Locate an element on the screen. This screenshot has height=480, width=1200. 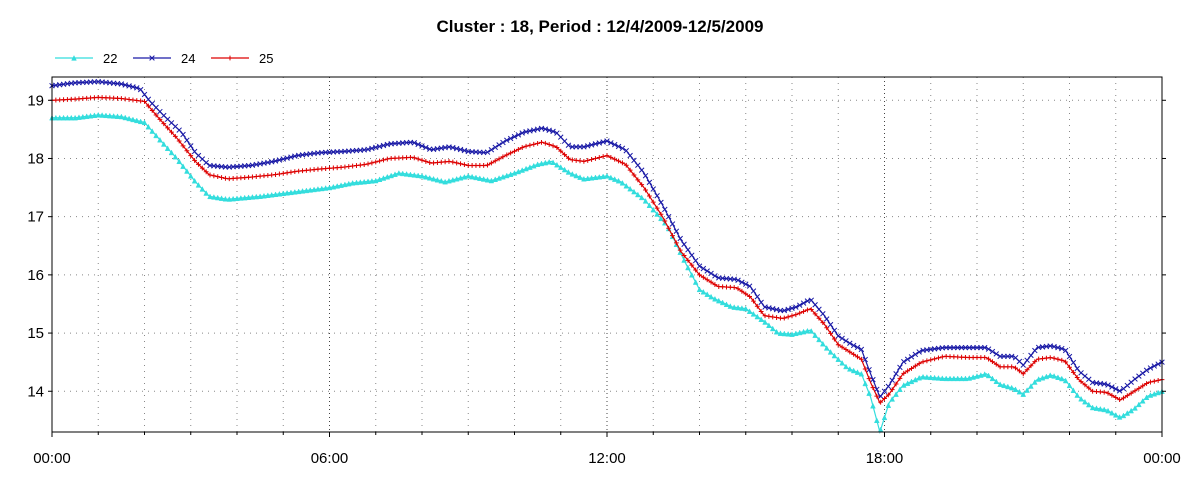
legend-label: 24 is located at coordinates (188, 58).